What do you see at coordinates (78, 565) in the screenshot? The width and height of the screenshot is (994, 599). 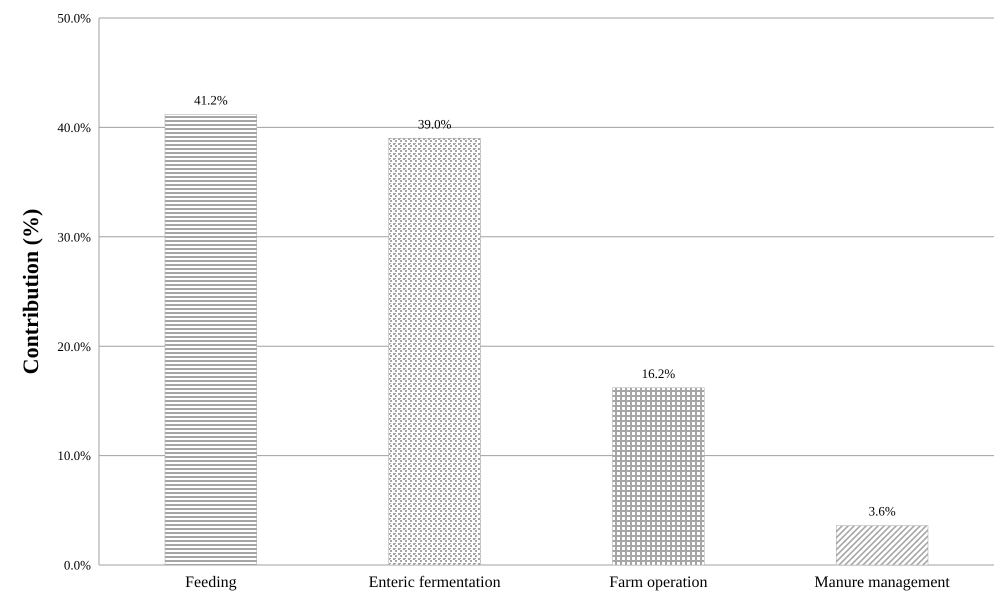 I see `y-tick-label: 0.0%` at bounding box center [78, 565].